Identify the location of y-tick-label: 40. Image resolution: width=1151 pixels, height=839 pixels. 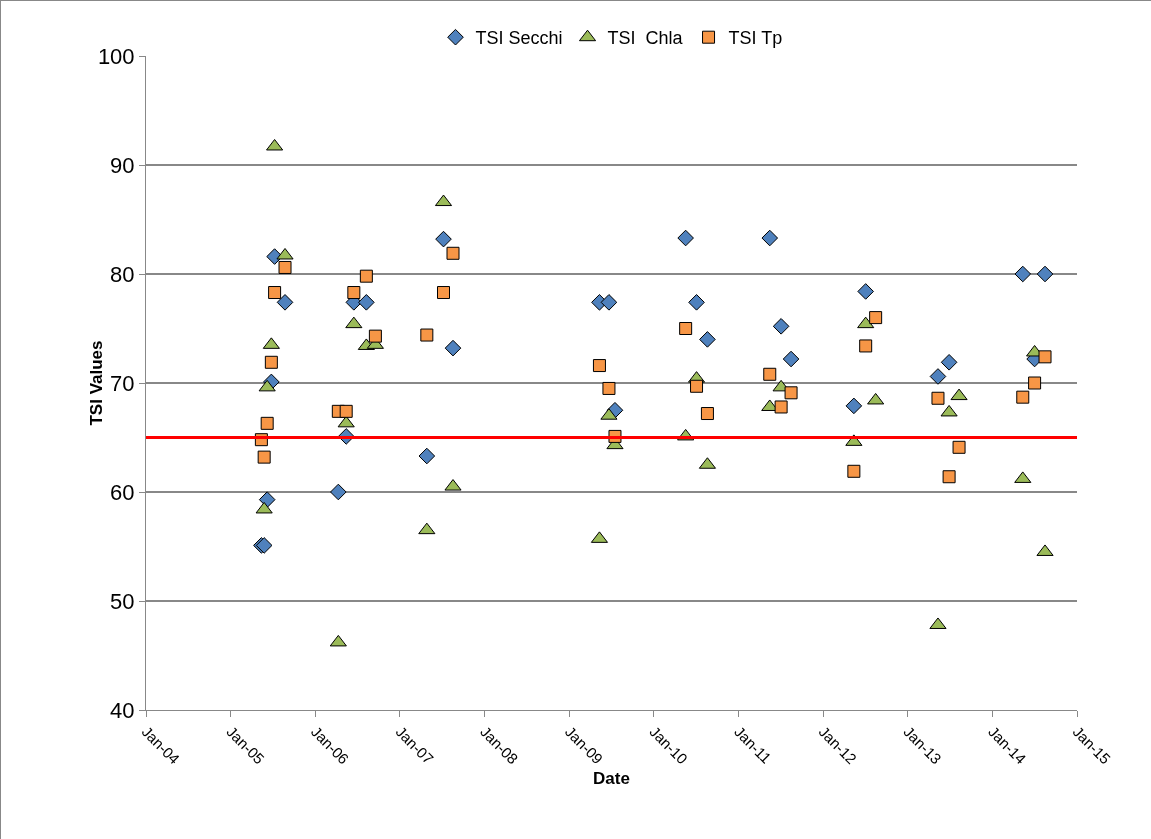
(122, 710).